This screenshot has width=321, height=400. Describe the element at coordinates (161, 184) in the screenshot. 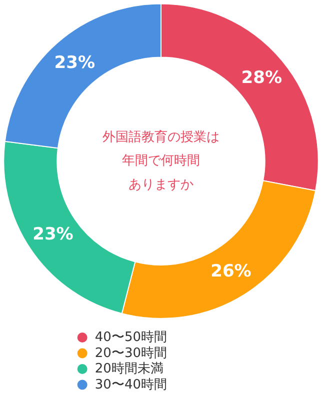

I see `text: ありますか` at that location.